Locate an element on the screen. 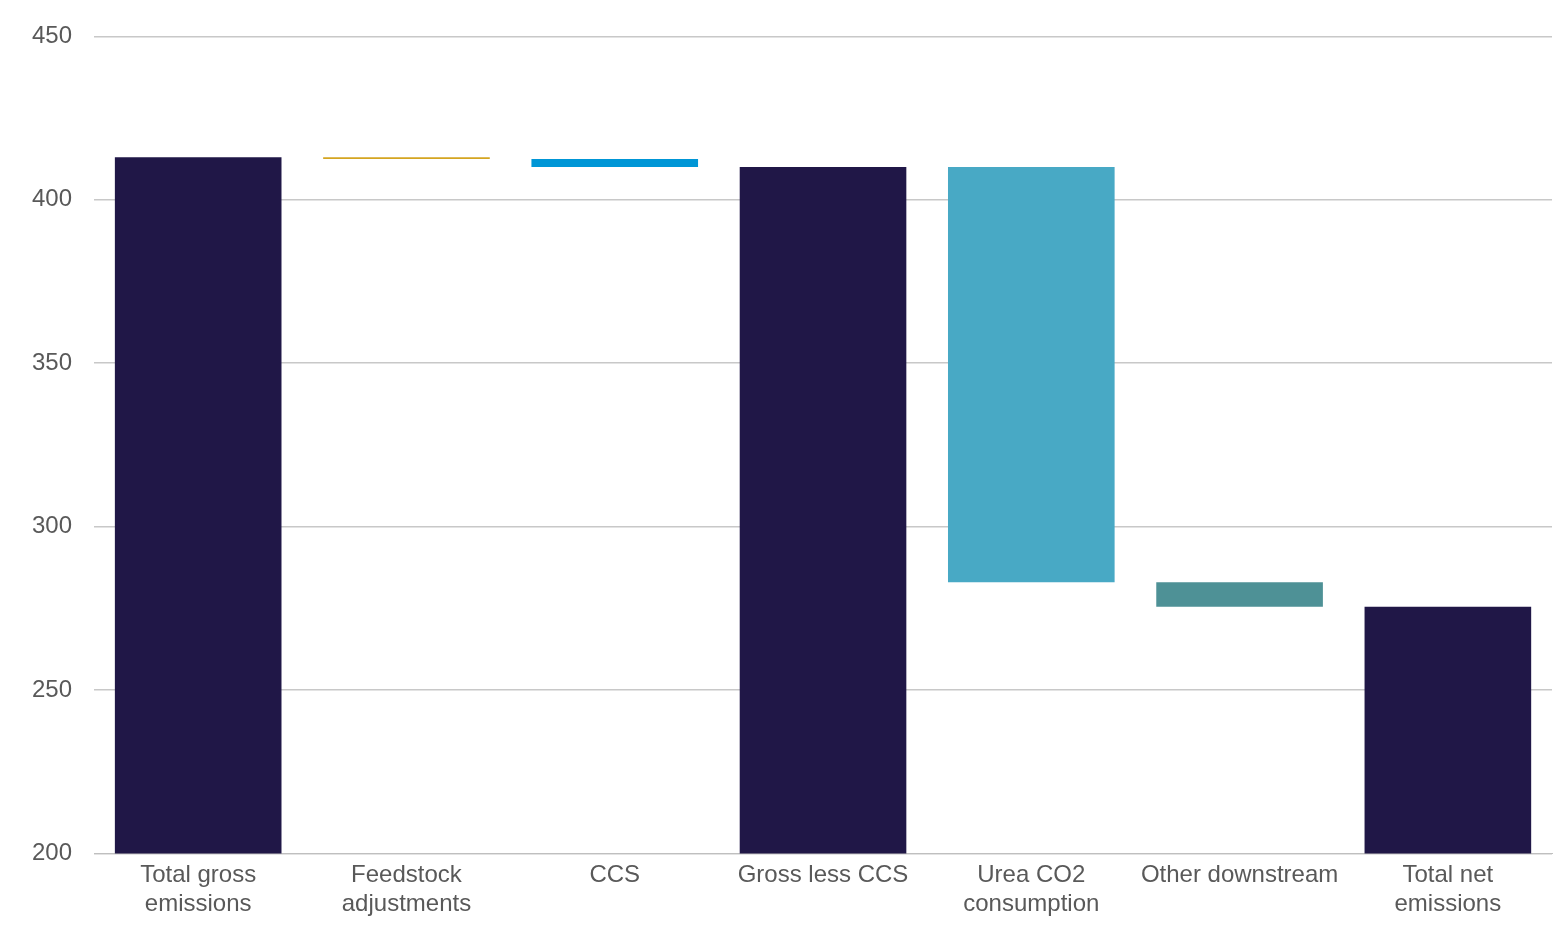 This screenshot has height=931, width=1562. y-tick-label: 200 is located at coordinates (52, 852).